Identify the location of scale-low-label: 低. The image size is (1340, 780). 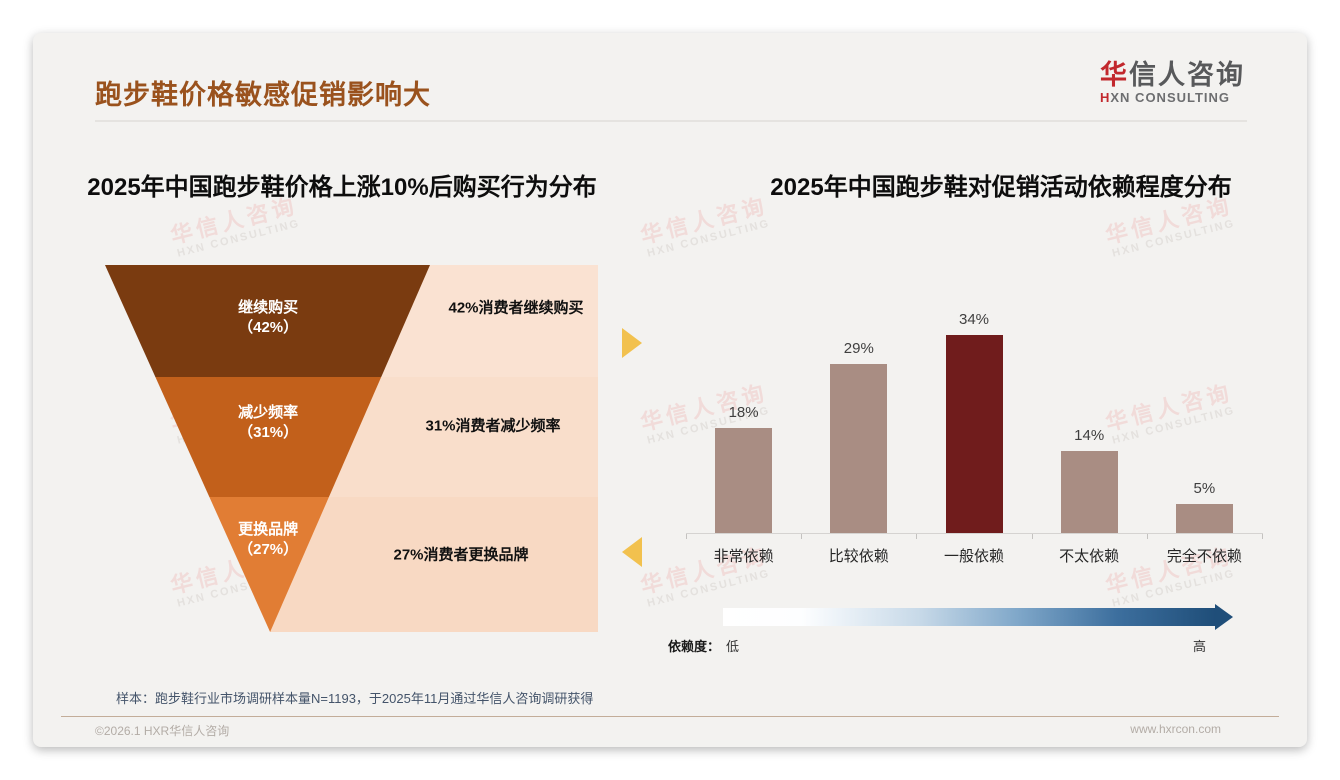
(733, 646).